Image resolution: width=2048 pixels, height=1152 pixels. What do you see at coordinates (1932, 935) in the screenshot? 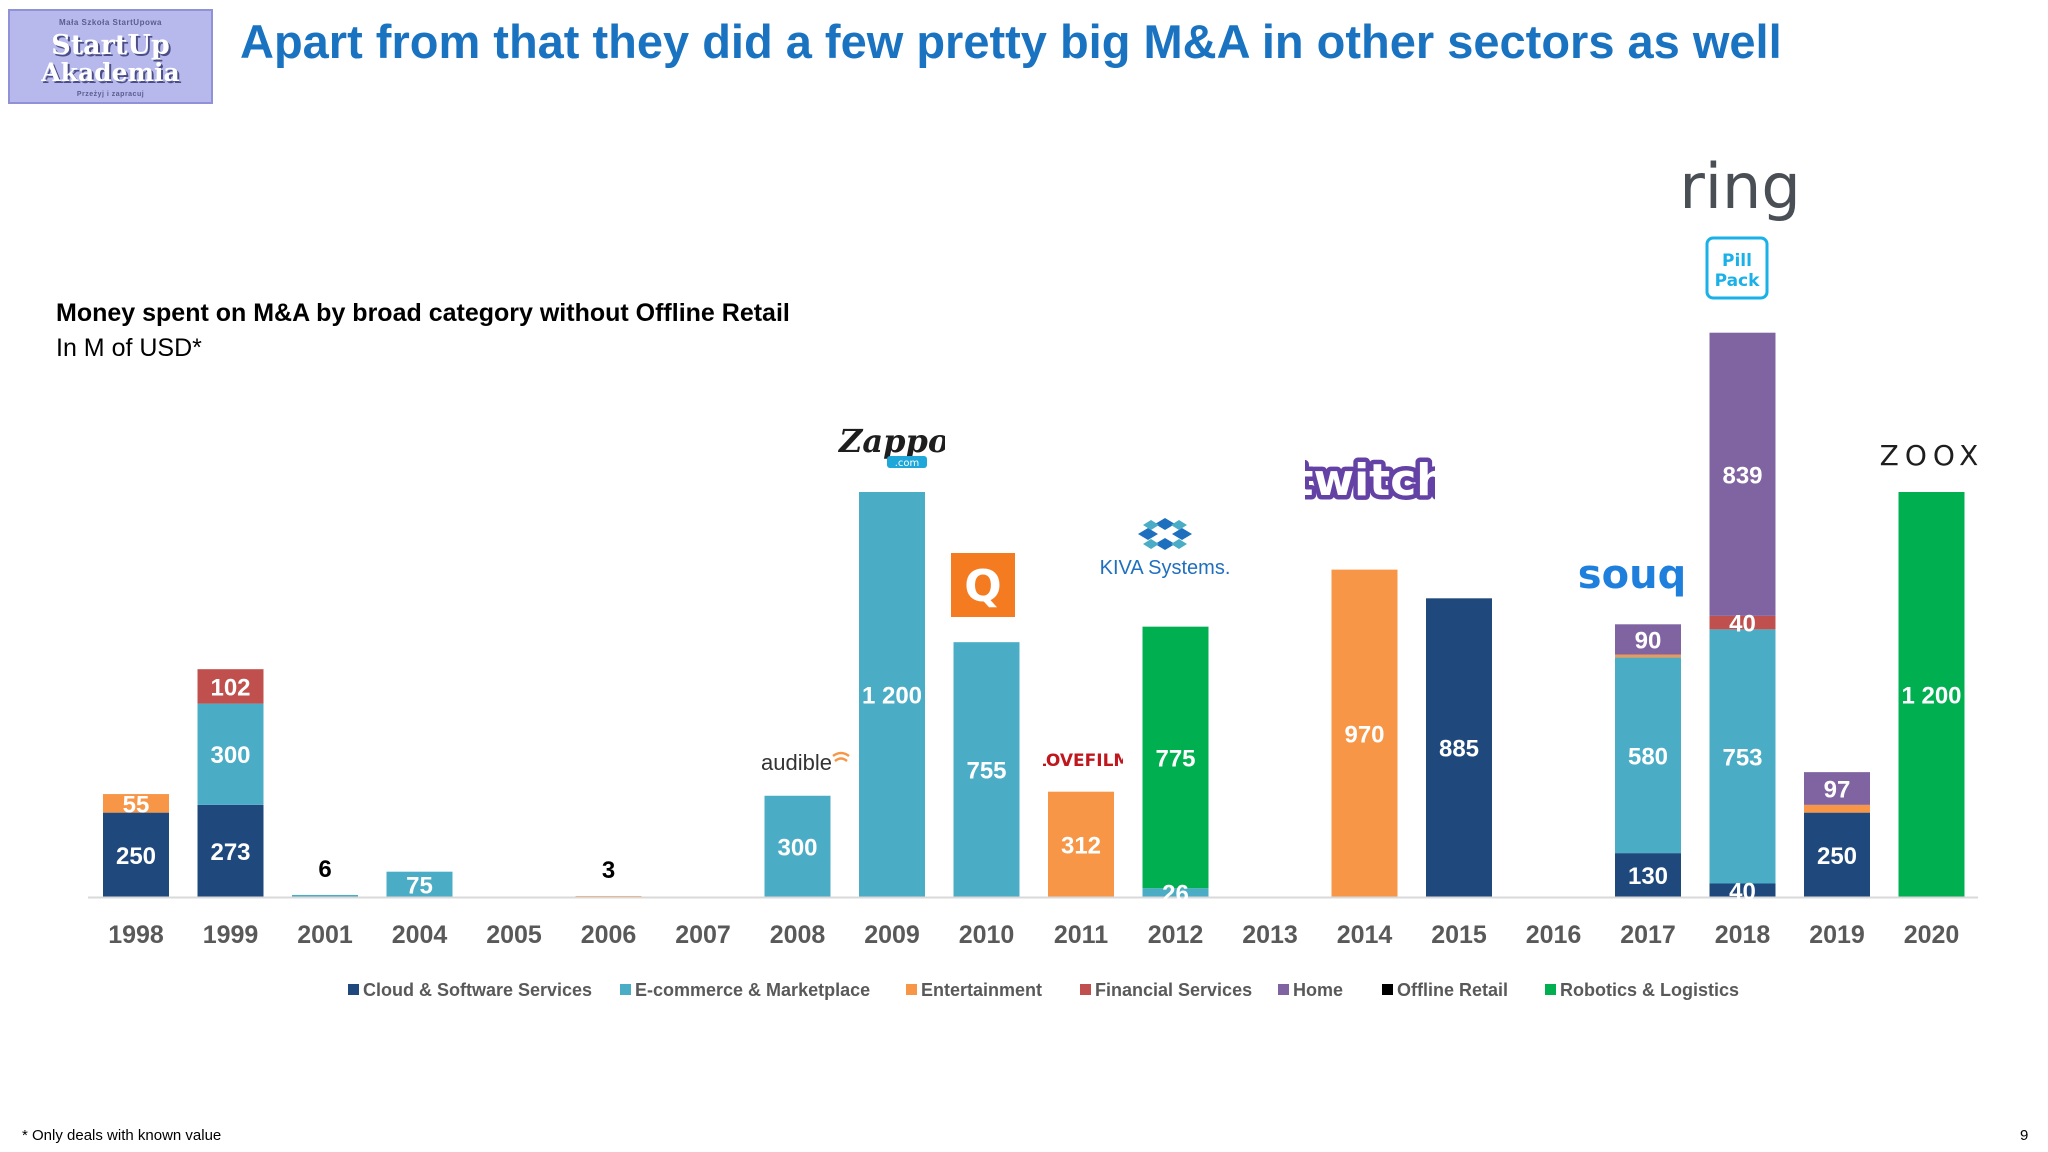
I see `x-tick-label: 2020` at bounding box center [1932, 935].